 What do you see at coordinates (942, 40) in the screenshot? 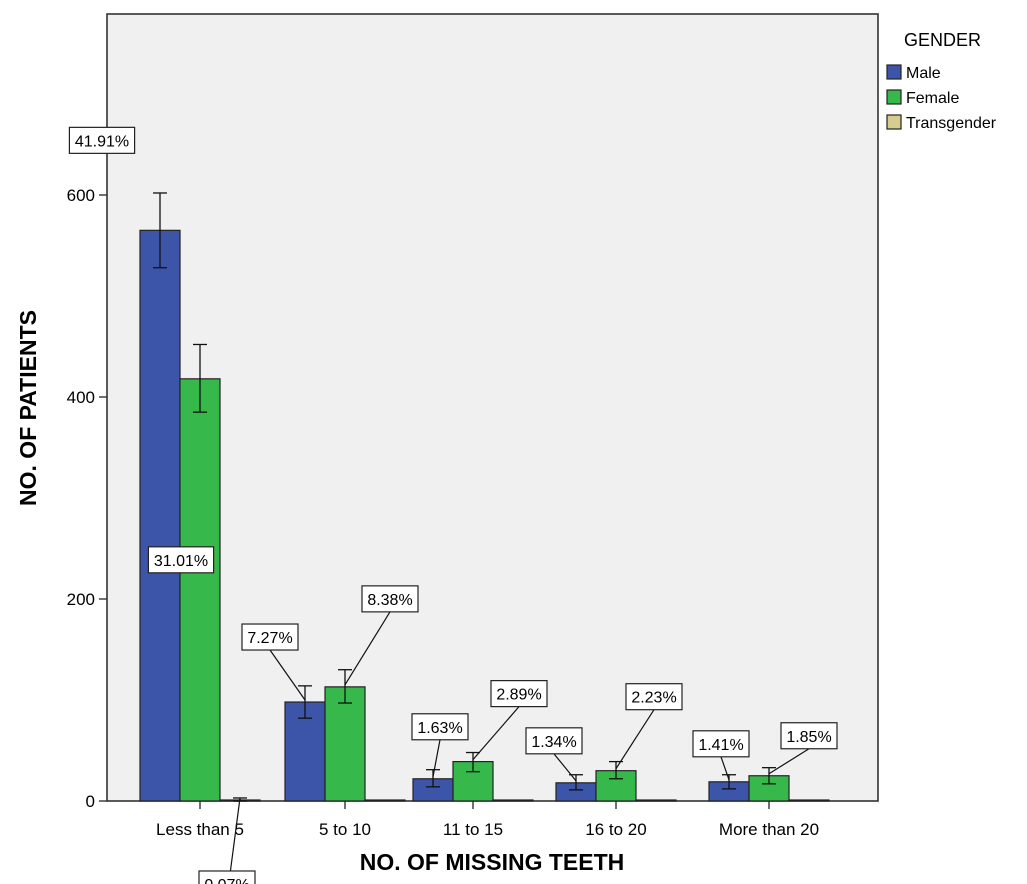
I see `legend-title: GENDER` at bounding box center [942, 40].